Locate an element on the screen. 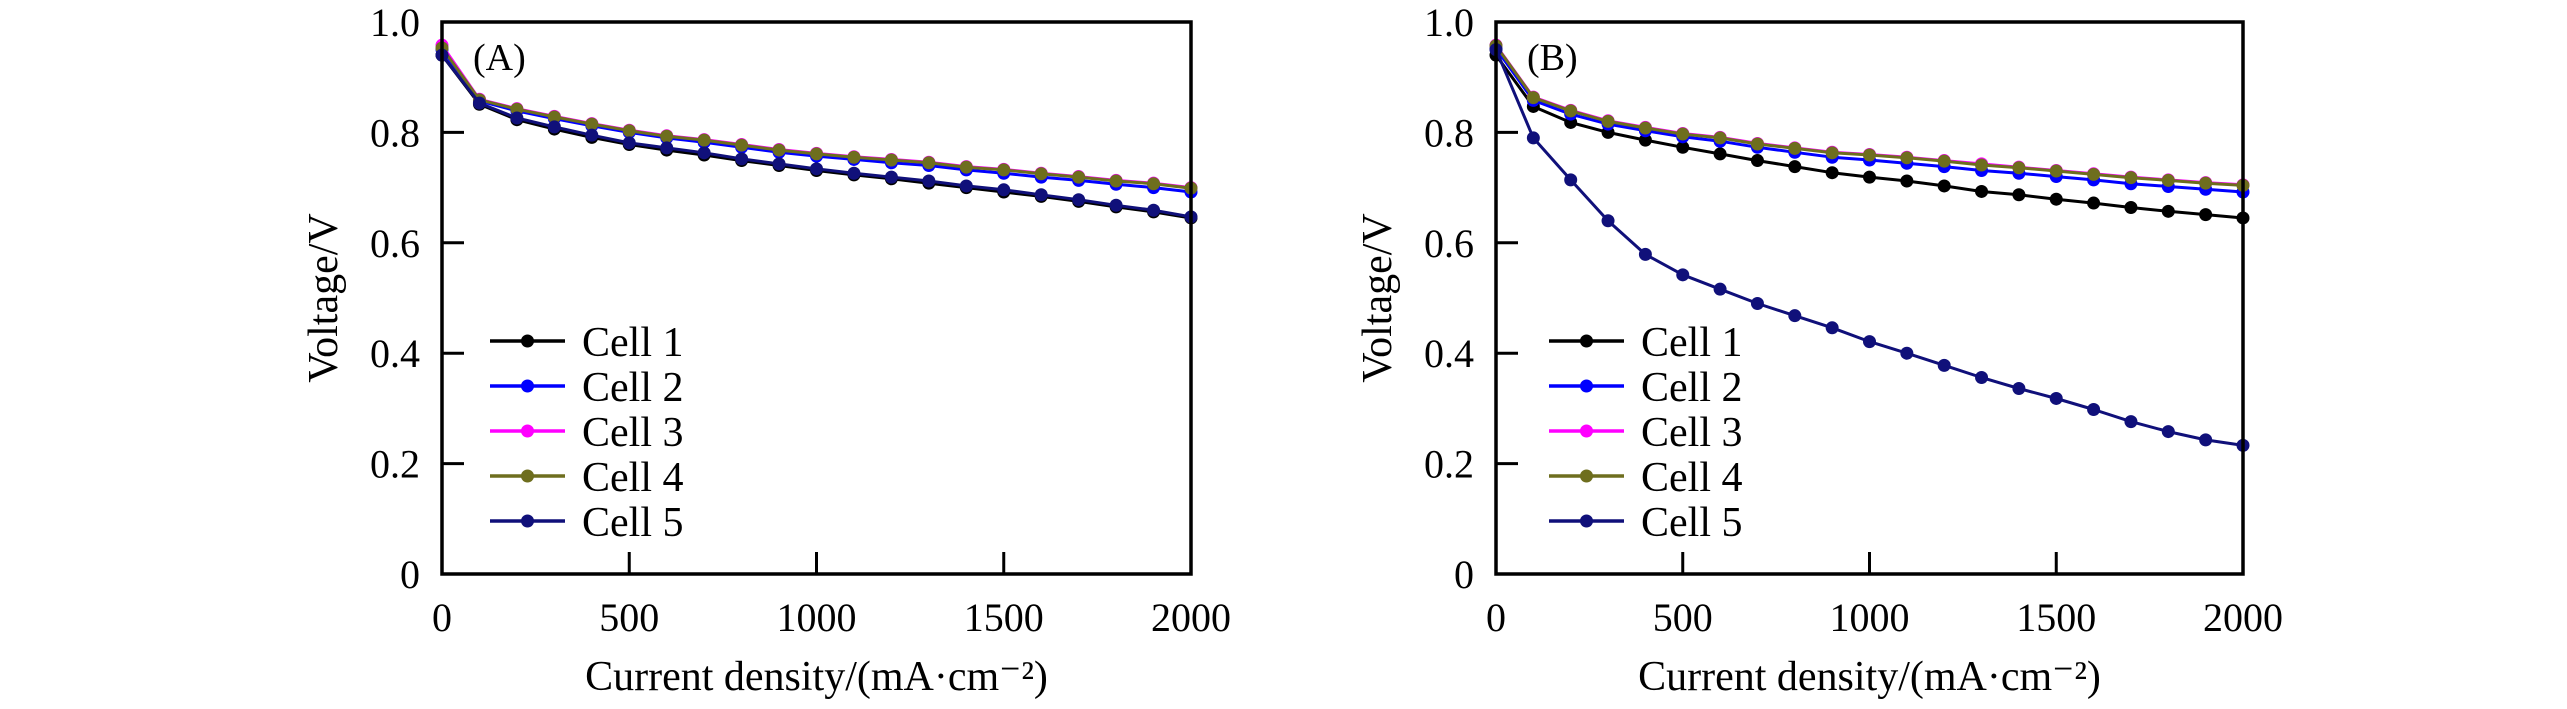 This screenshot has height=709, width=2567. legend-label: Cell 5 is located at coordinates (633, 523).